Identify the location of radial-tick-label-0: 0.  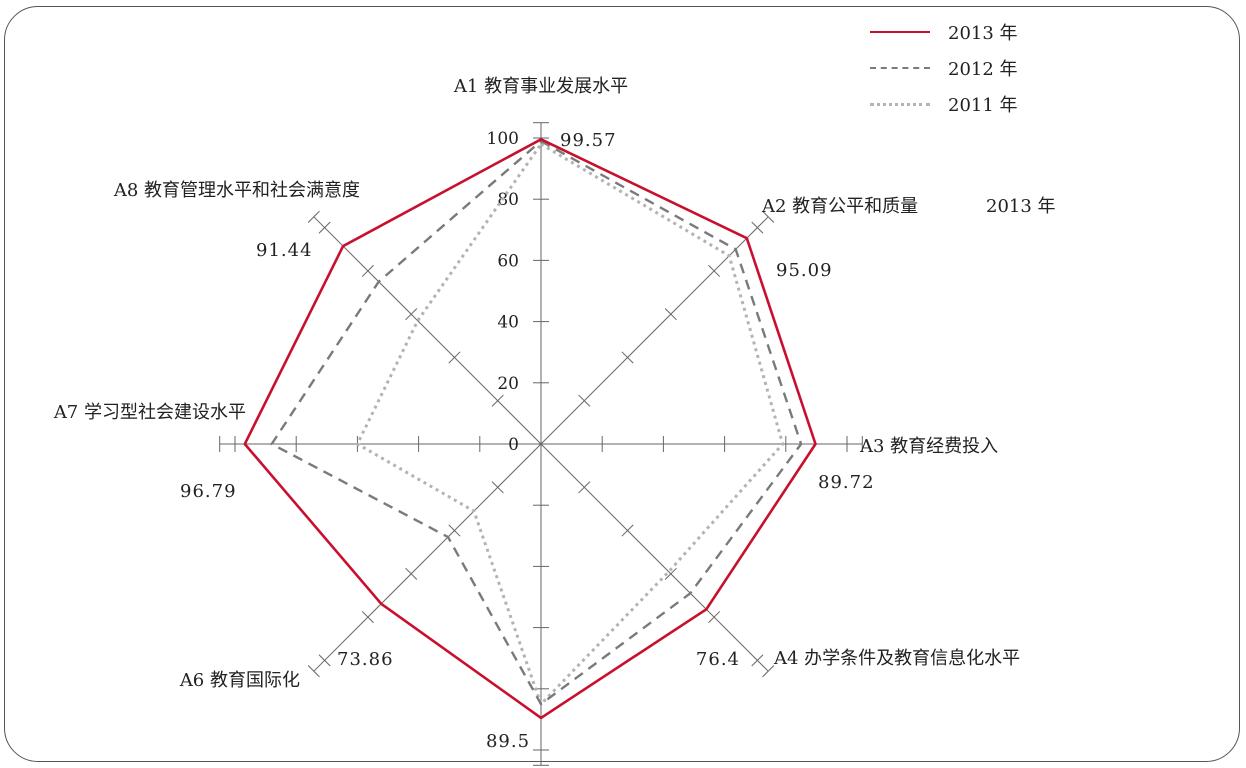
(513, 445).